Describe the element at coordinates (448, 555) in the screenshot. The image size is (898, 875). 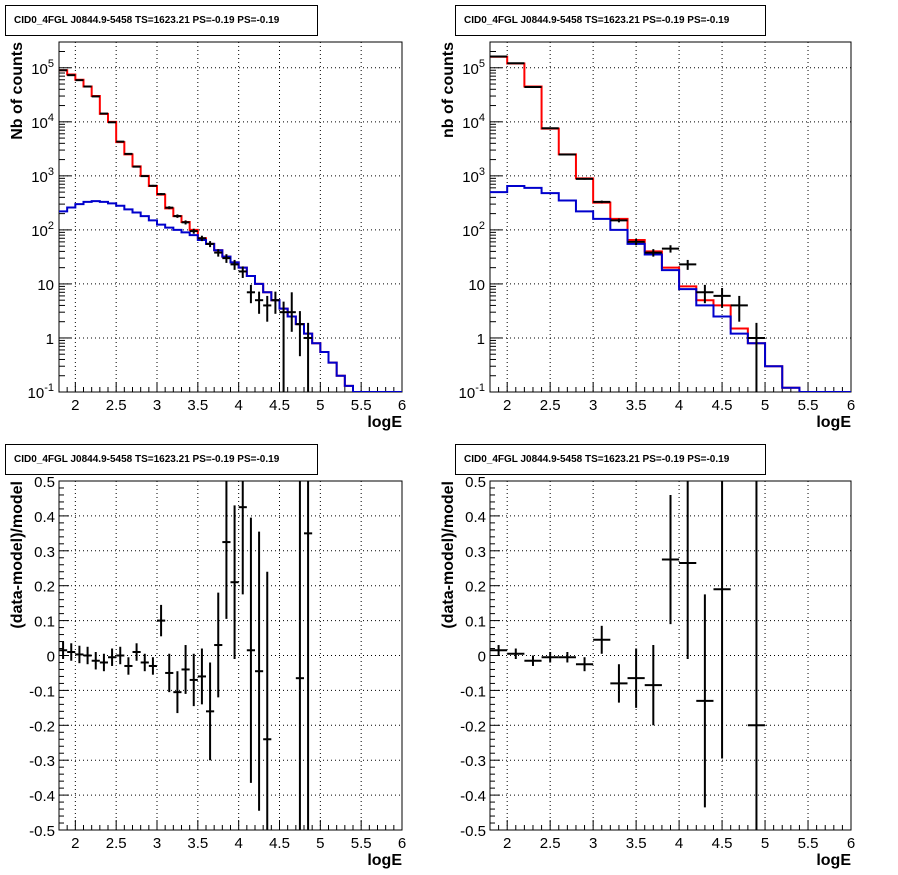
I see `y-axis-label: (data-model)/model` at that location.